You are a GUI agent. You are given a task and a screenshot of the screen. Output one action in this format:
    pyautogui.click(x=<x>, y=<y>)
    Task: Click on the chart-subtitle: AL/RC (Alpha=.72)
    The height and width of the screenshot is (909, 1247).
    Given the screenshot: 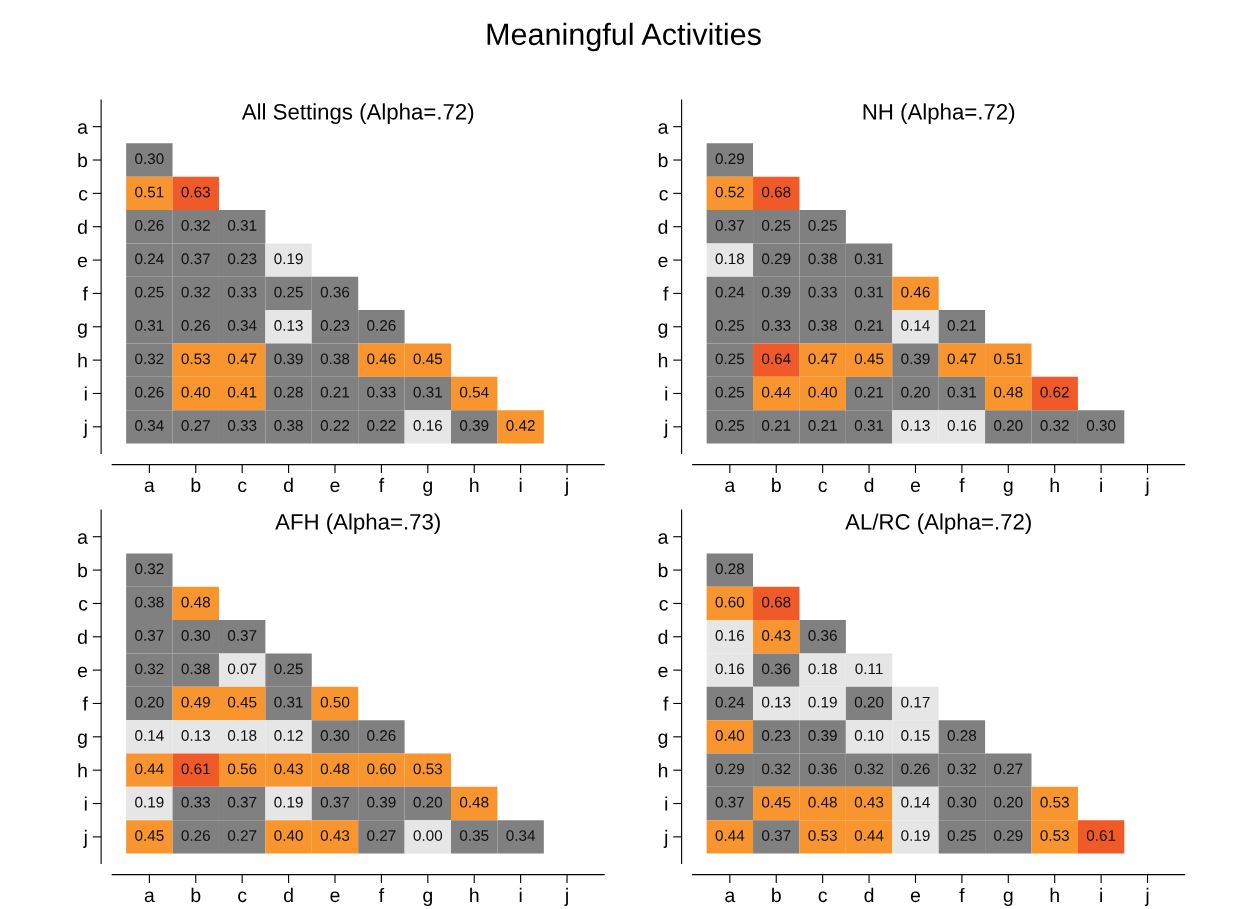 What is the action you would take?
    pyautogui.click(x=938, y=524)
    